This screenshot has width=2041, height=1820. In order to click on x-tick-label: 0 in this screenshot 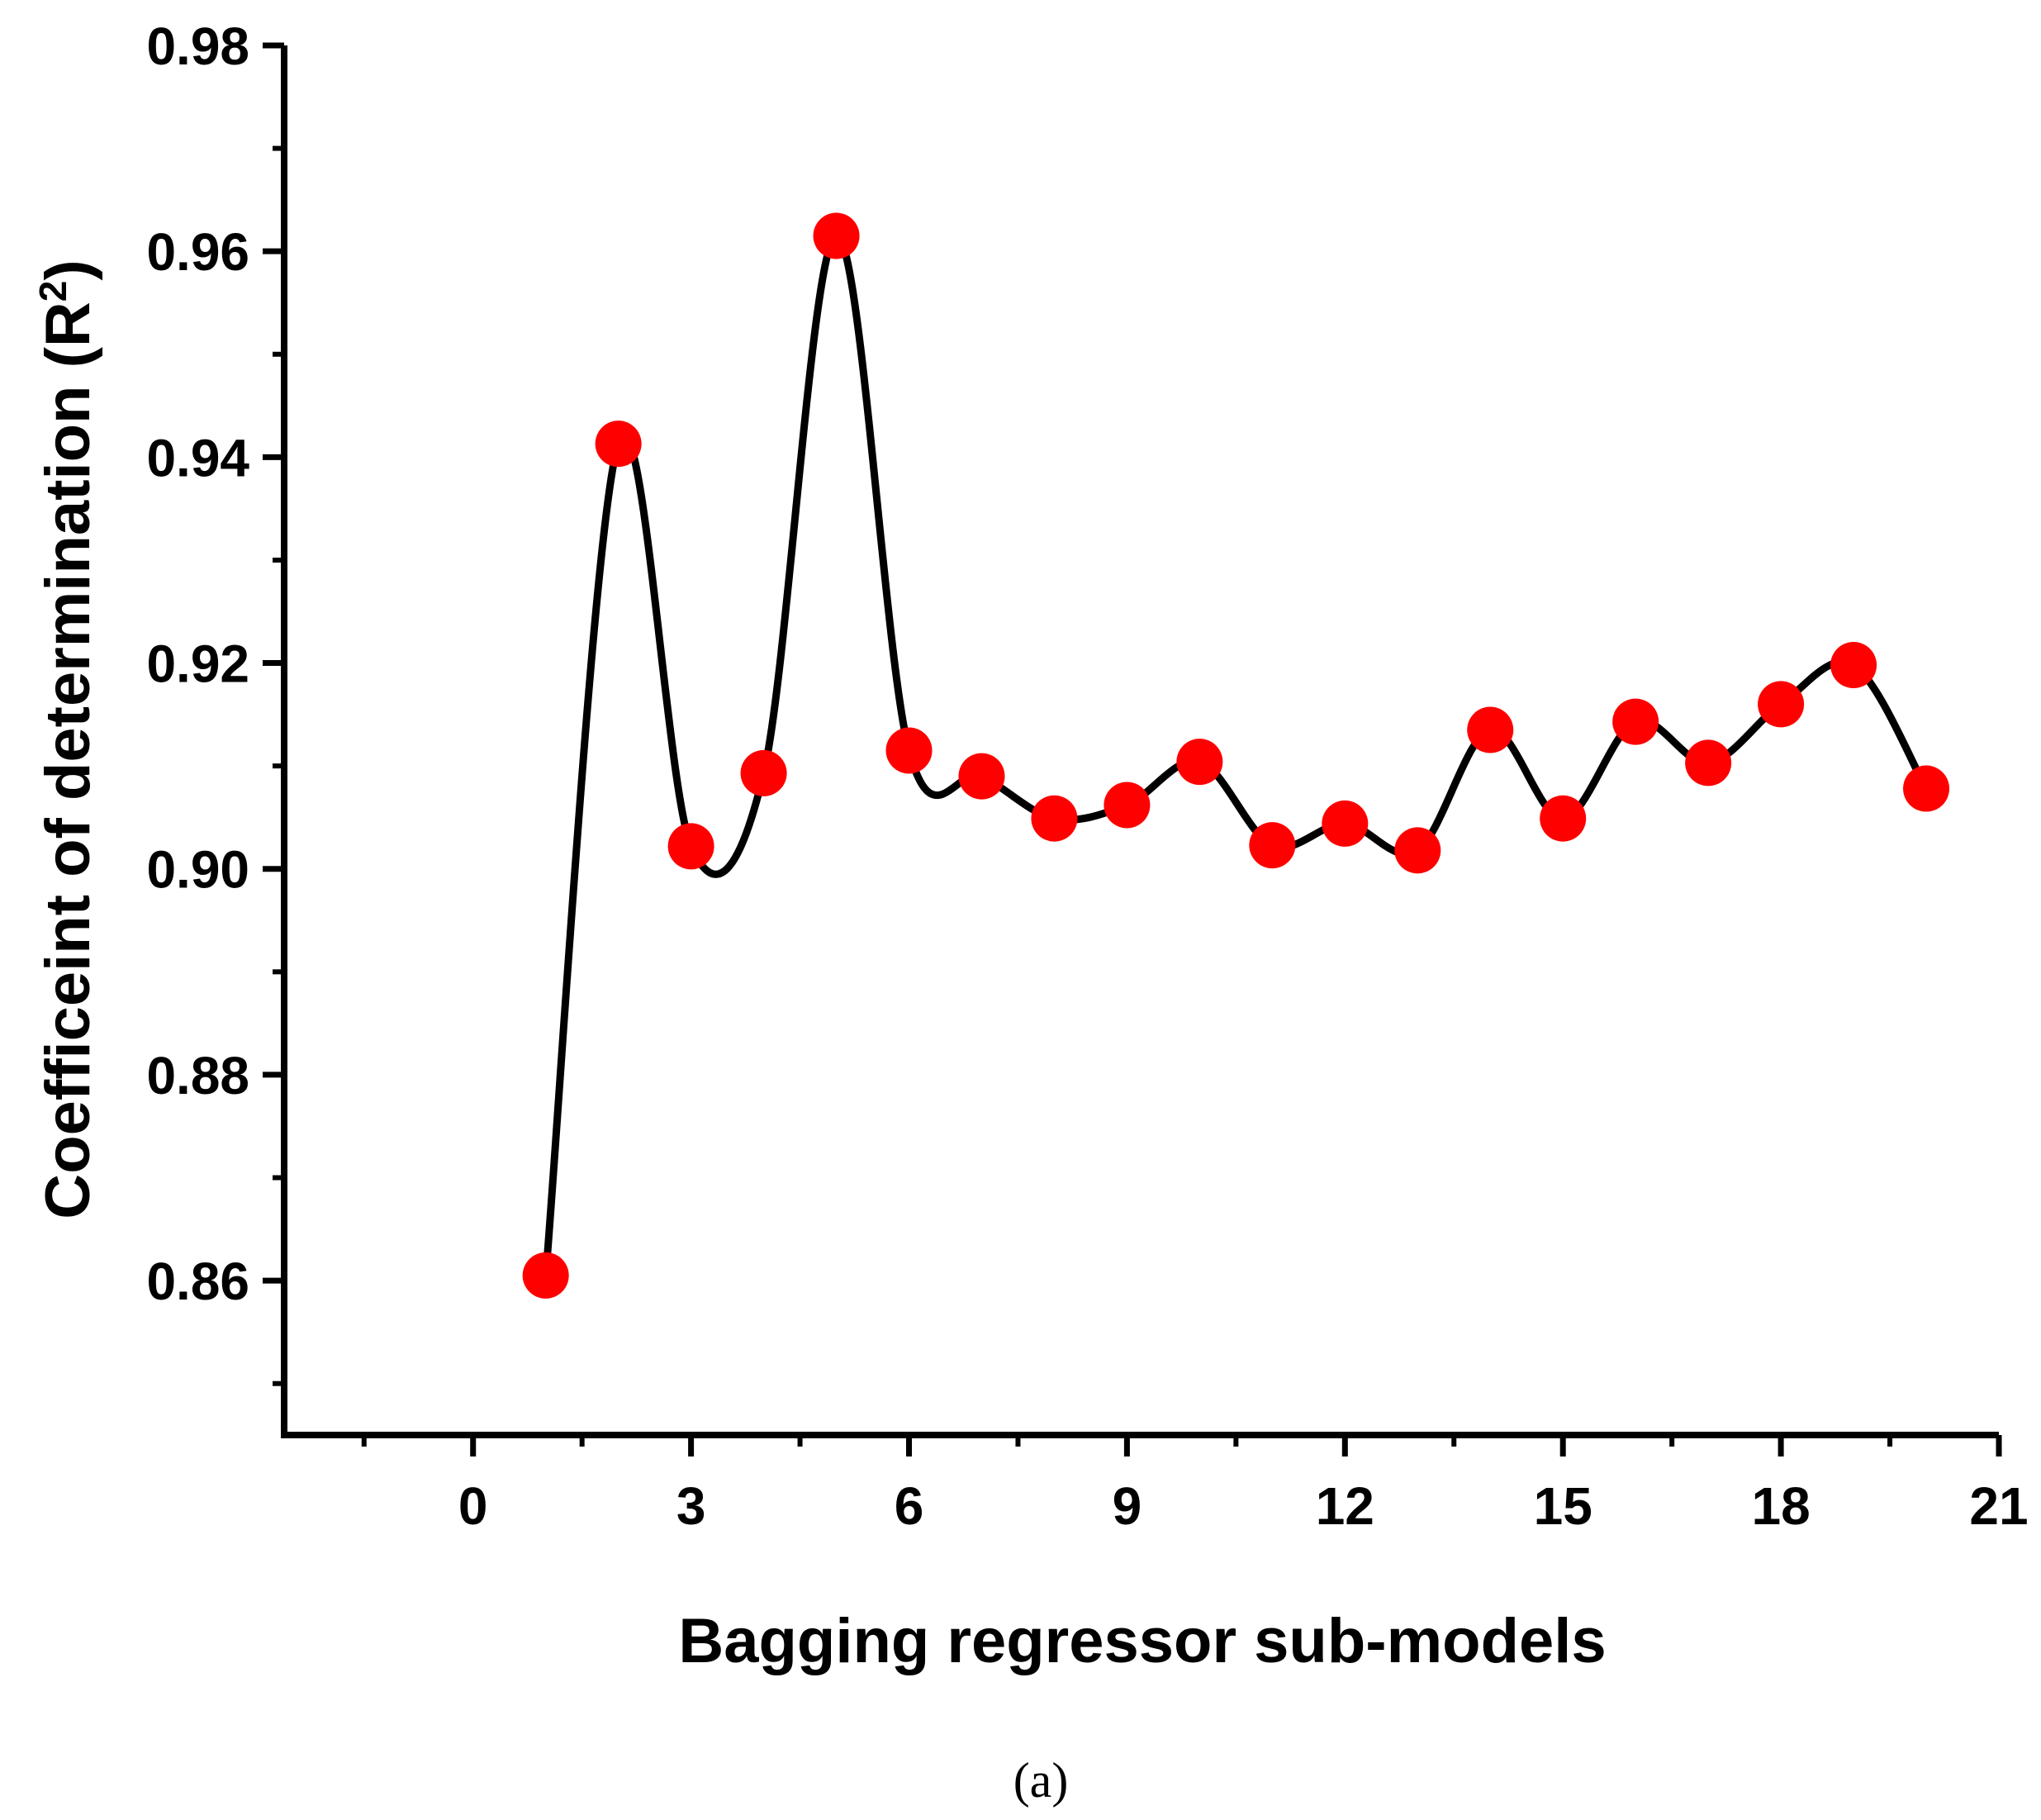, I will do `click(473, 1506)`.